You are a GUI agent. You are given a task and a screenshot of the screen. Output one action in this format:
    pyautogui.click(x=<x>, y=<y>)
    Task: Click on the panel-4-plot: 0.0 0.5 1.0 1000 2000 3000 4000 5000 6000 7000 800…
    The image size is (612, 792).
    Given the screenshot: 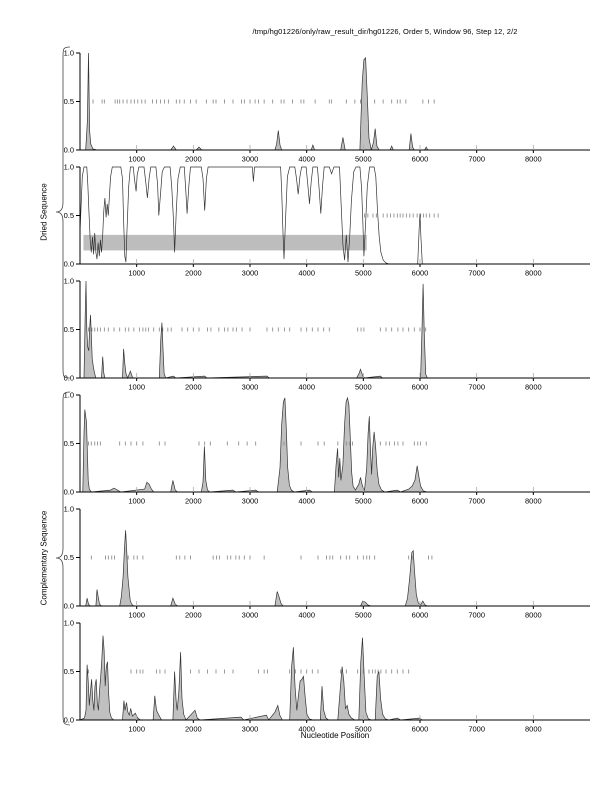 What is the action you would take?
    pyautogui.click(x=327, y=448)
    